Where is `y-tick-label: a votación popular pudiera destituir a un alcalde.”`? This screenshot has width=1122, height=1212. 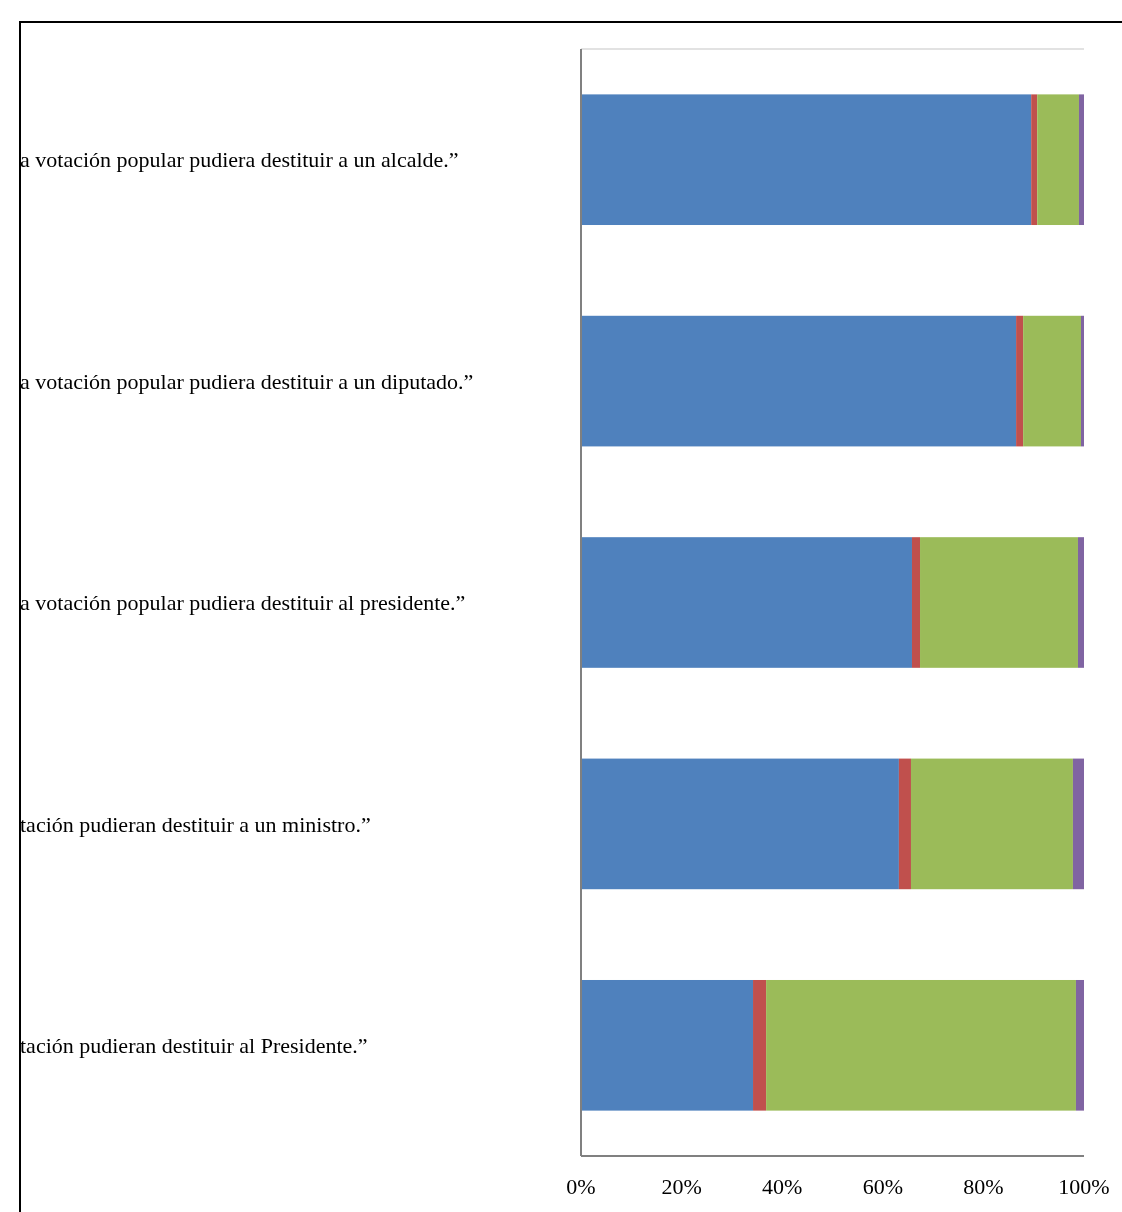
y-tick-label: a votación popular pudiera destituir a un alcalde.” is located at coordinates (239, 160).